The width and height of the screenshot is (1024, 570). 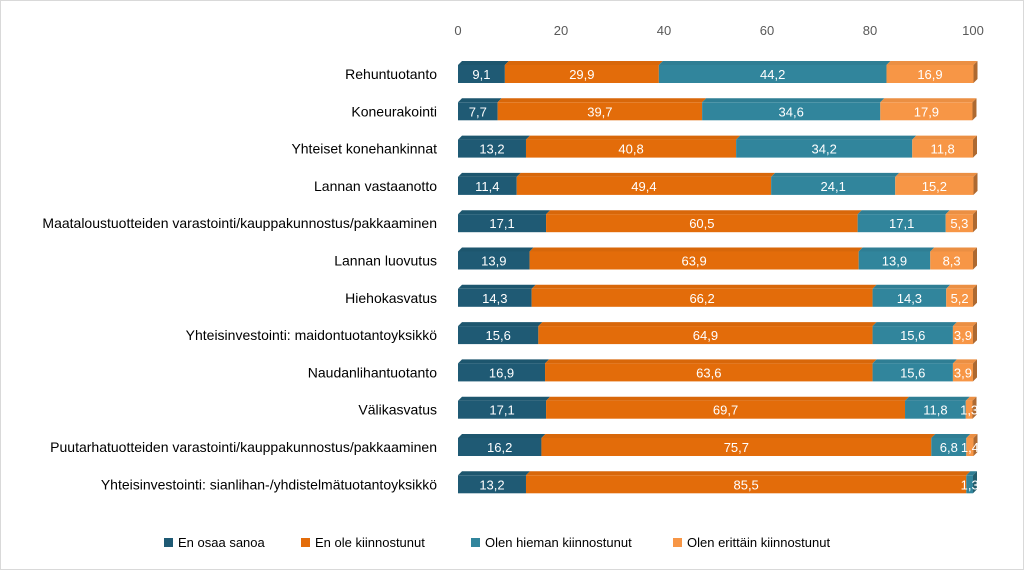 I want to click on bar-value-label: 69,7, so click(x=725, y=410).